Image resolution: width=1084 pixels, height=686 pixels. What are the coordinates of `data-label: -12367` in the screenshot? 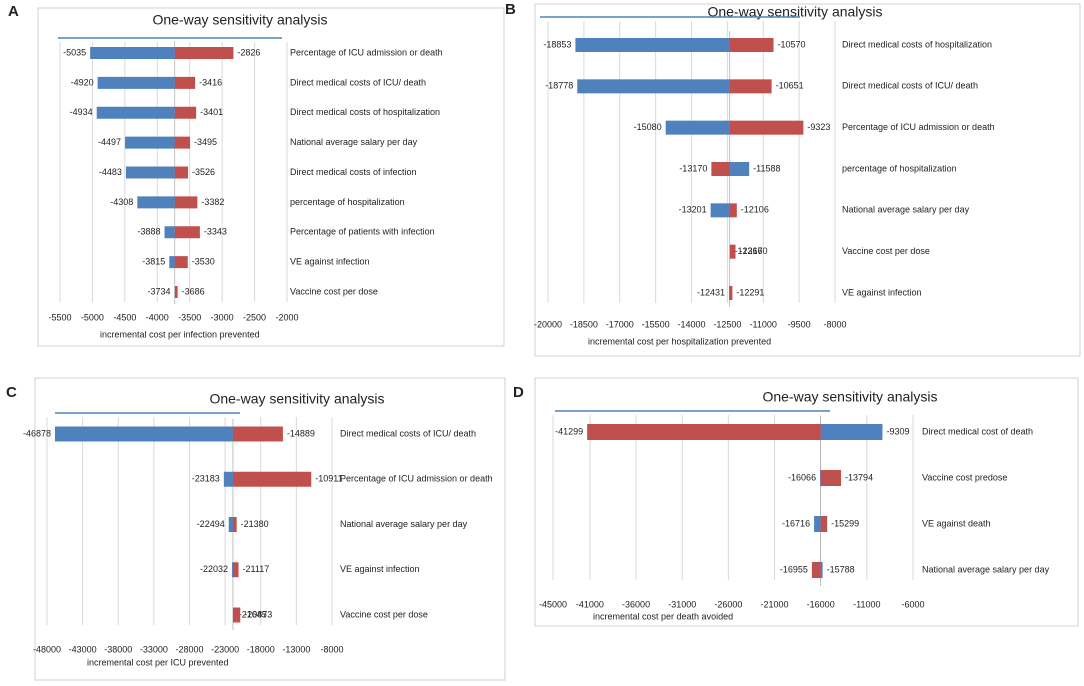 It's located at (749, 251).